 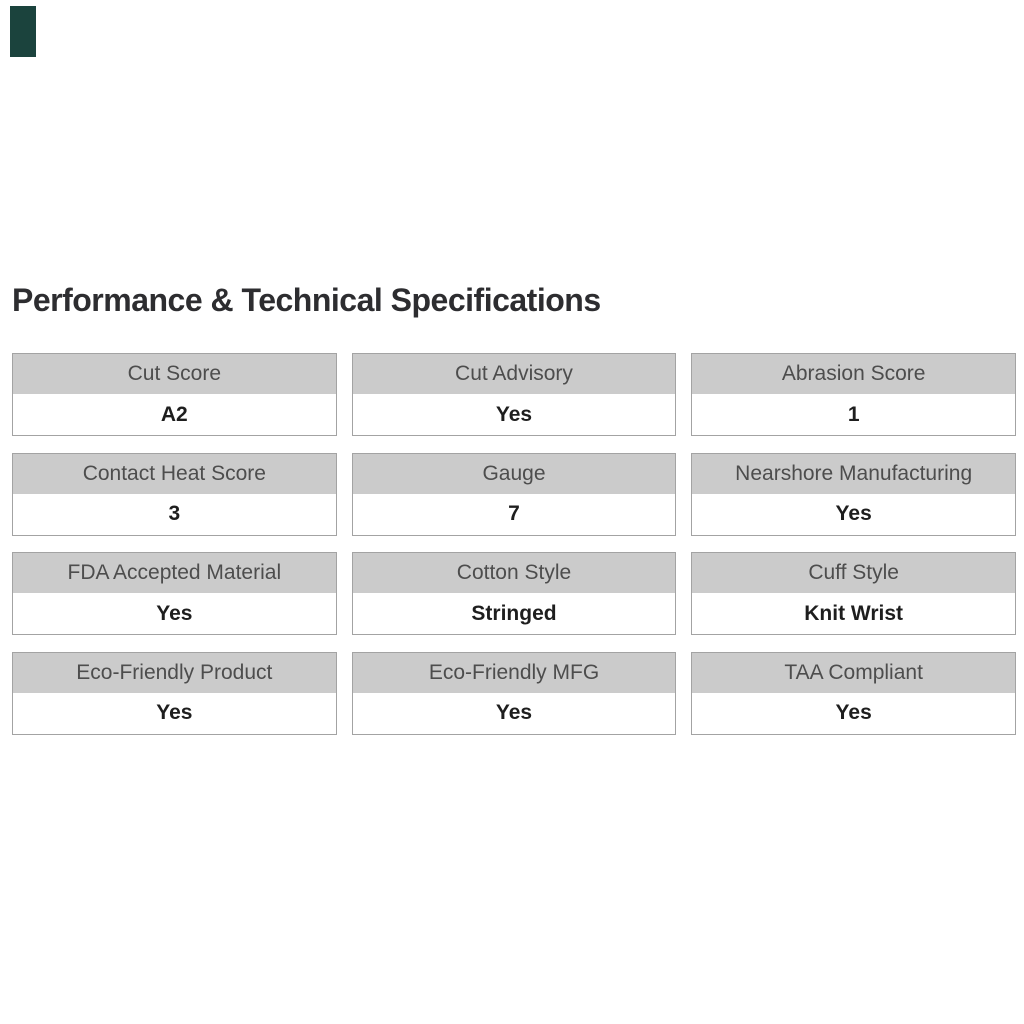 I want to click on spec-label: Contact Heat Score, so click(x=174, y=473).